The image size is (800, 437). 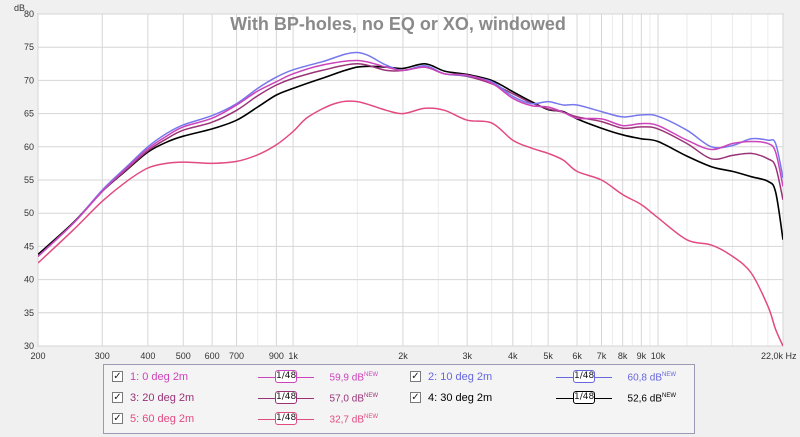 What do you see at coordinates (293, 355) in the screenshot?
I see `x-tick-label: 1k` at bounding box center [293, 355].